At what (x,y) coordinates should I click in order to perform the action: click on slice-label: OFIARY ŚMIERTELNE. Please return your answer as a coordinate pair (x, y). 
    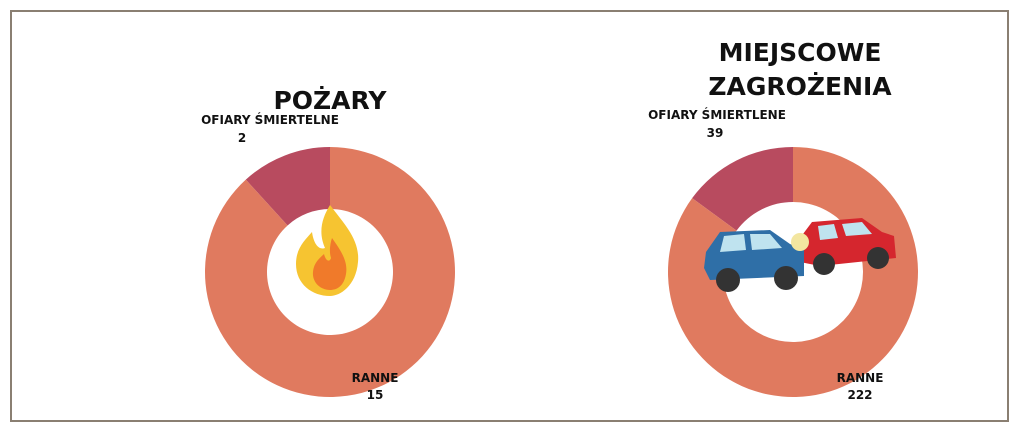
    Looking at the image, I should click on (270, 120).